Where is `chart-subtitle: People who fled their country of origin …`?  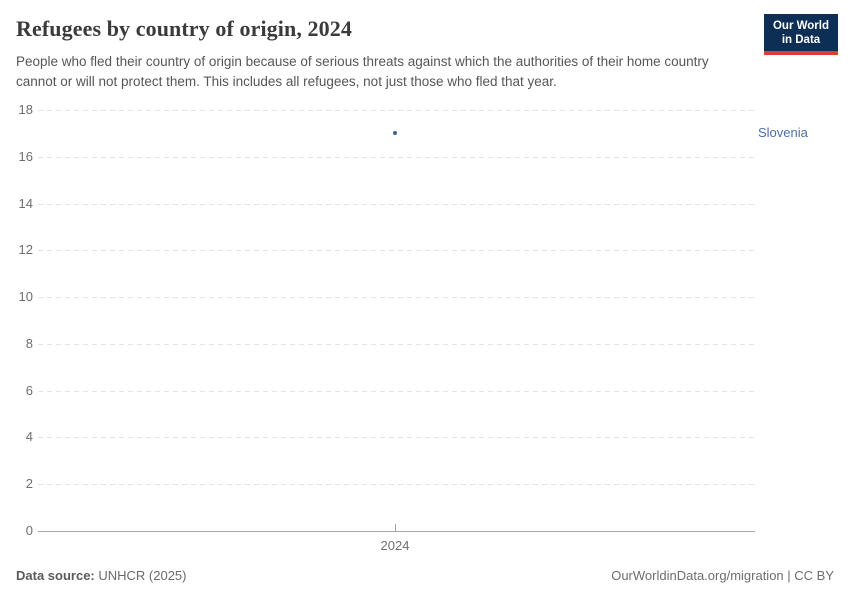
chart-subtitle: People who fled their country of origin … is located at coordinates (362, 71).